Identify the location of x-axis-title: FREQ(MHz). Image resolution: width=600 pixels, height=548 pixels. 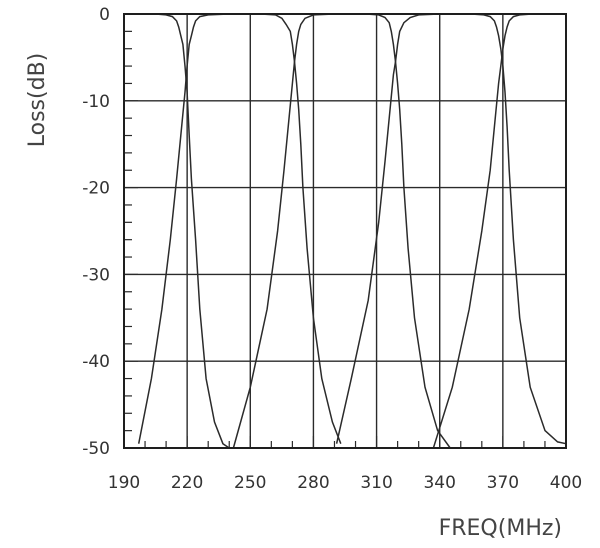
(500, 528).